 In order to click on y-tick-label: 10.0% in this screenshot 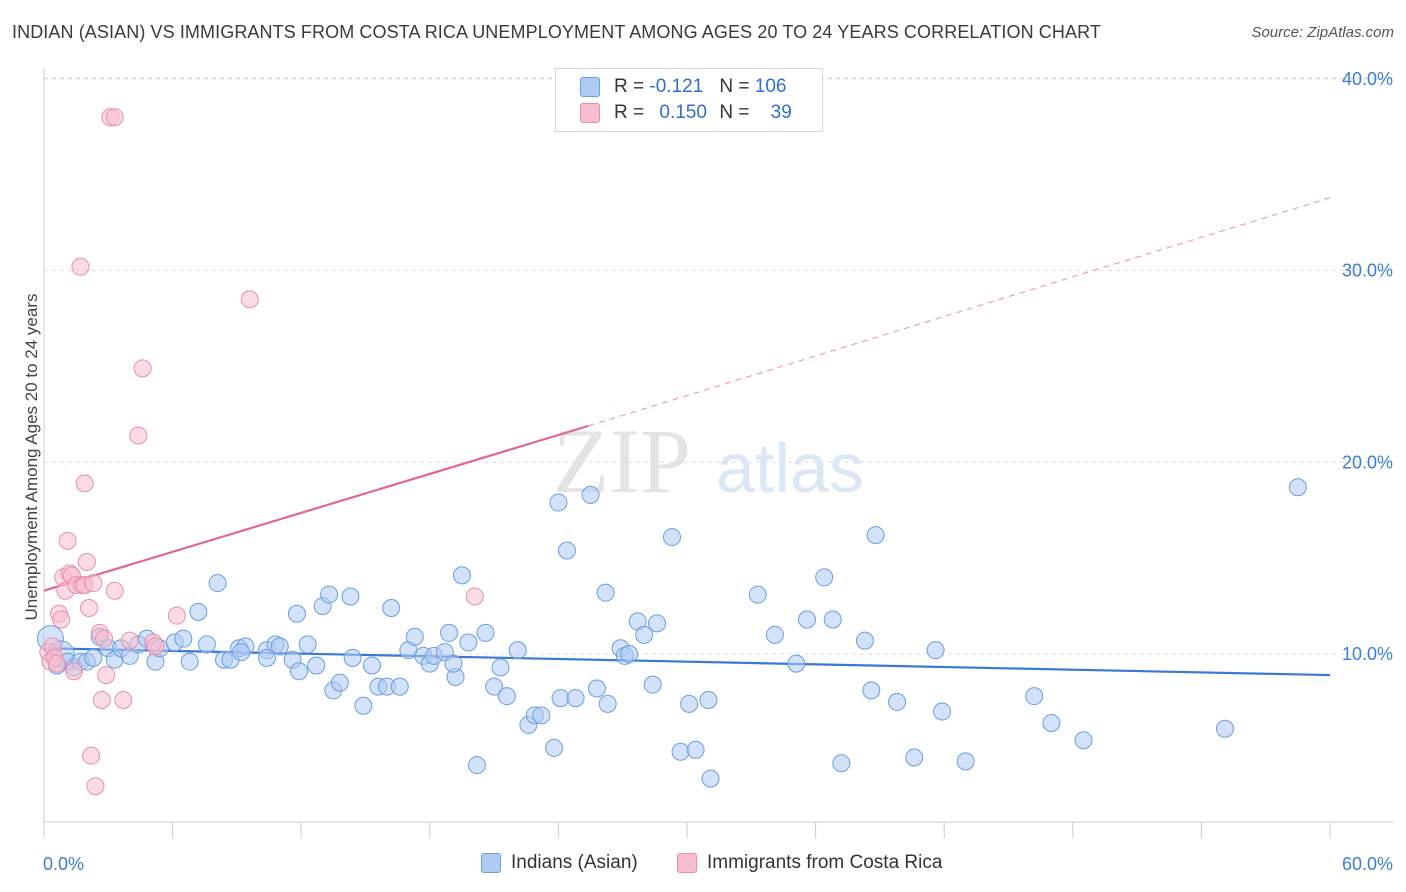, I will do `click(1367, 654)`.